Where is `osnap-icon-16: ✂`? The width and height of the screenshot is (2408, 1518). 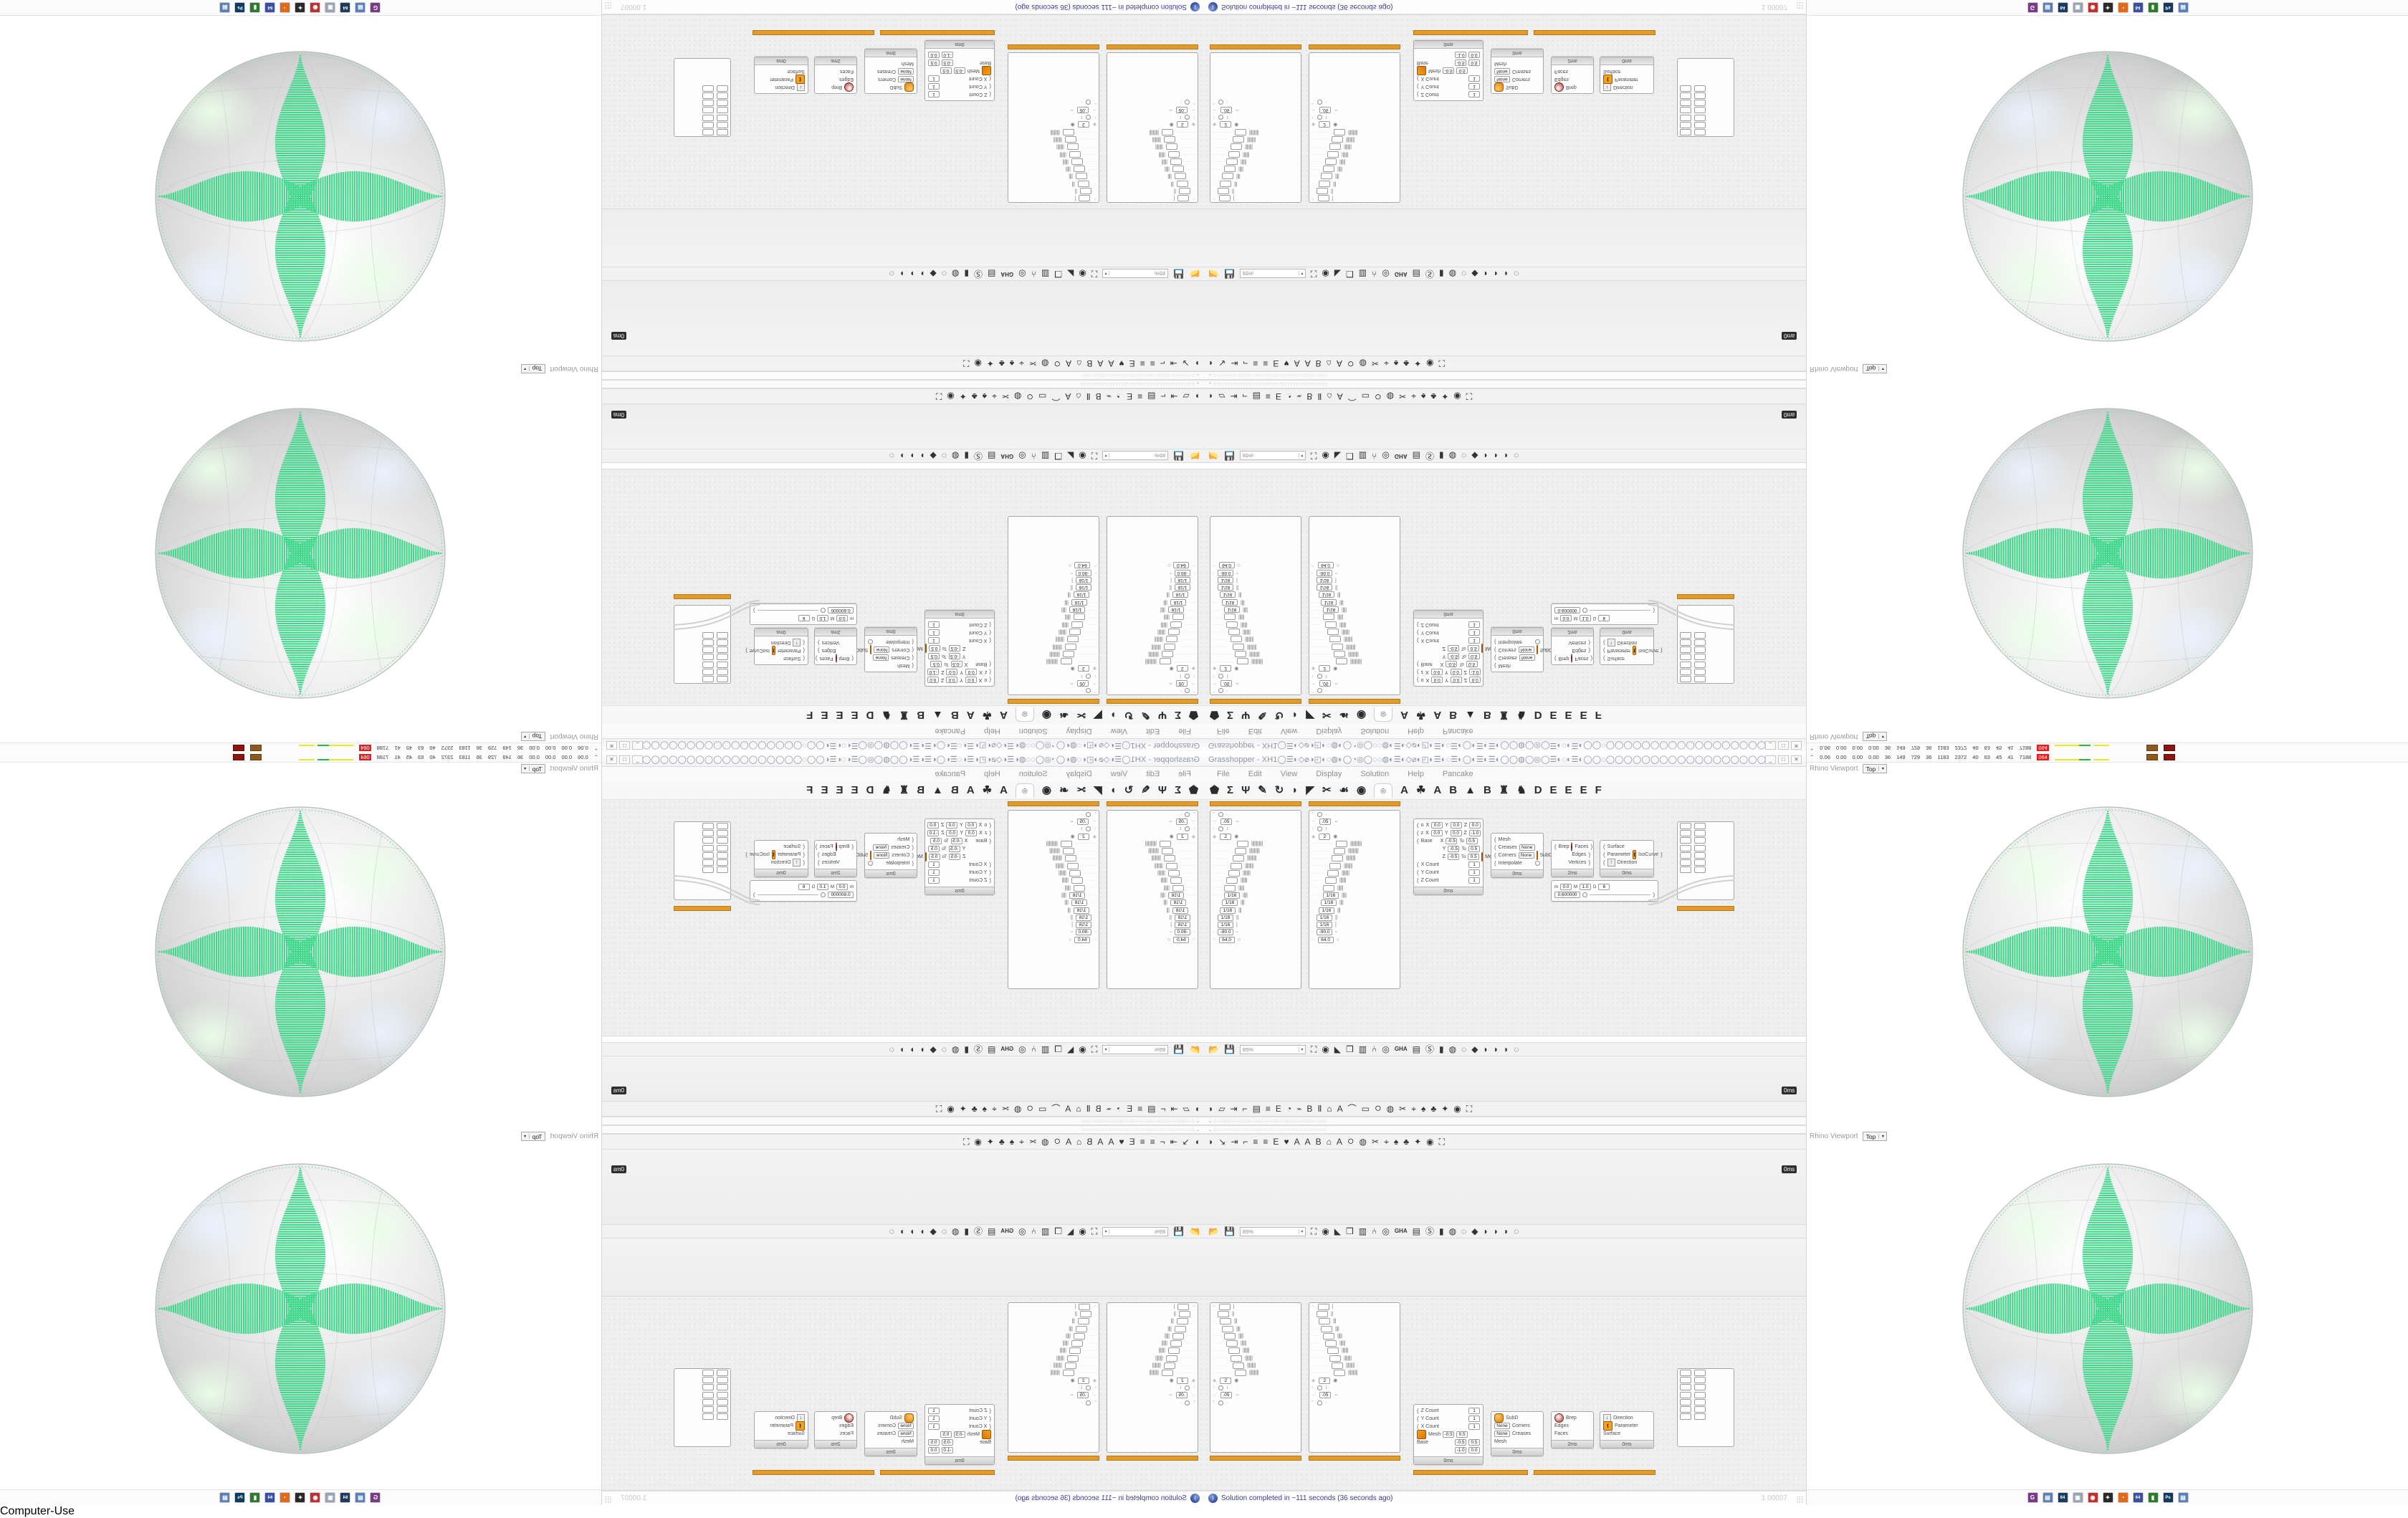 osnap-icon-16: ✂ is located at coordinates (1005, 396).